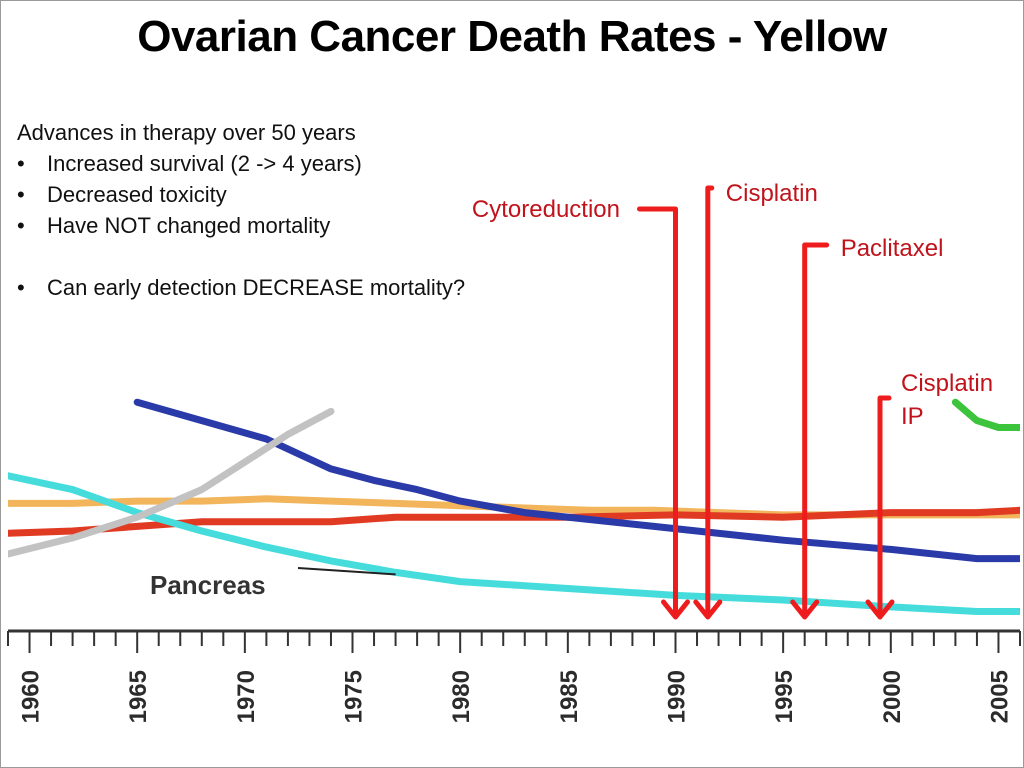 This screenshot has width=1024, height=768. Describe the element at coordinates (241, 163) in the screenshot. I see `notes-bullet: Increased survival (2 -> 4 years)` at that location.